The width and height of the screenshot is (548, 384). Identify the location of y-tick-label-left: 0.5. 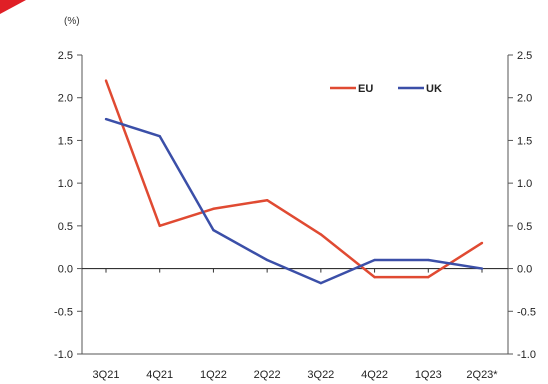
(65, 227).